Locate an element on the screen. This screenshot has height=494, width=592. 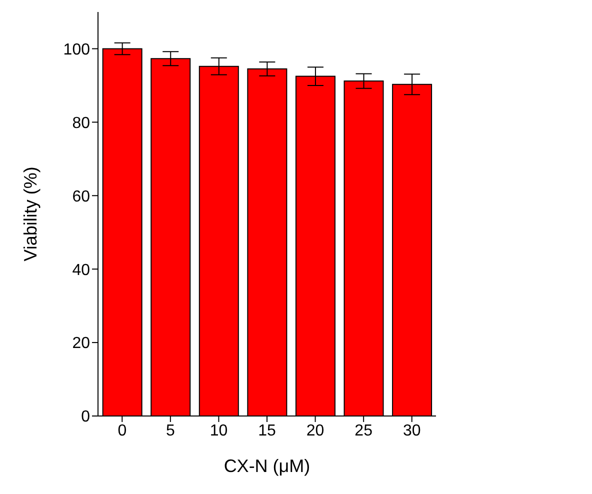
y-axis-title: Viability (%) is located at coordinates (30, 214).